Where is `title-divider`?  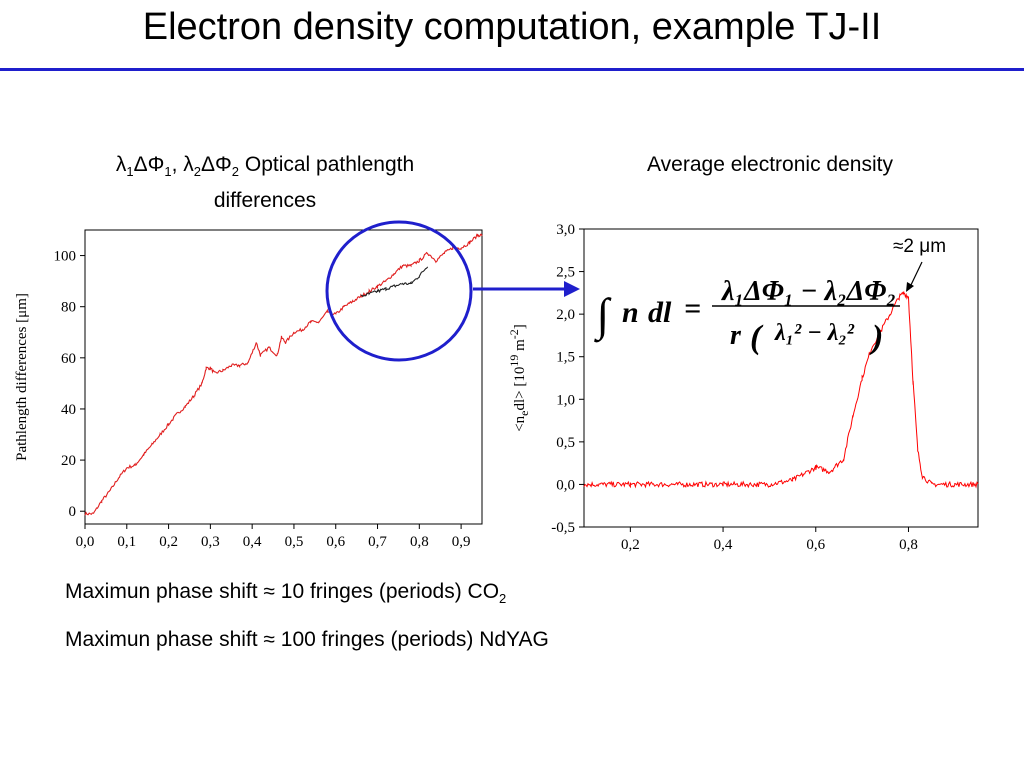 title-divider is located at coordinates (512, 69).